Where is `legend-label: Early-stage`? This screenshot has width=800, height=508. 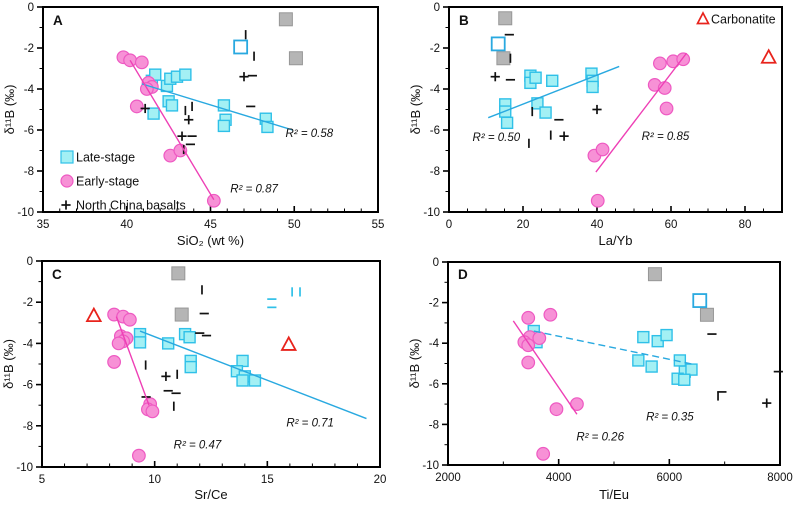
legend-label: Early-stage is located at coordinates (107, 182).